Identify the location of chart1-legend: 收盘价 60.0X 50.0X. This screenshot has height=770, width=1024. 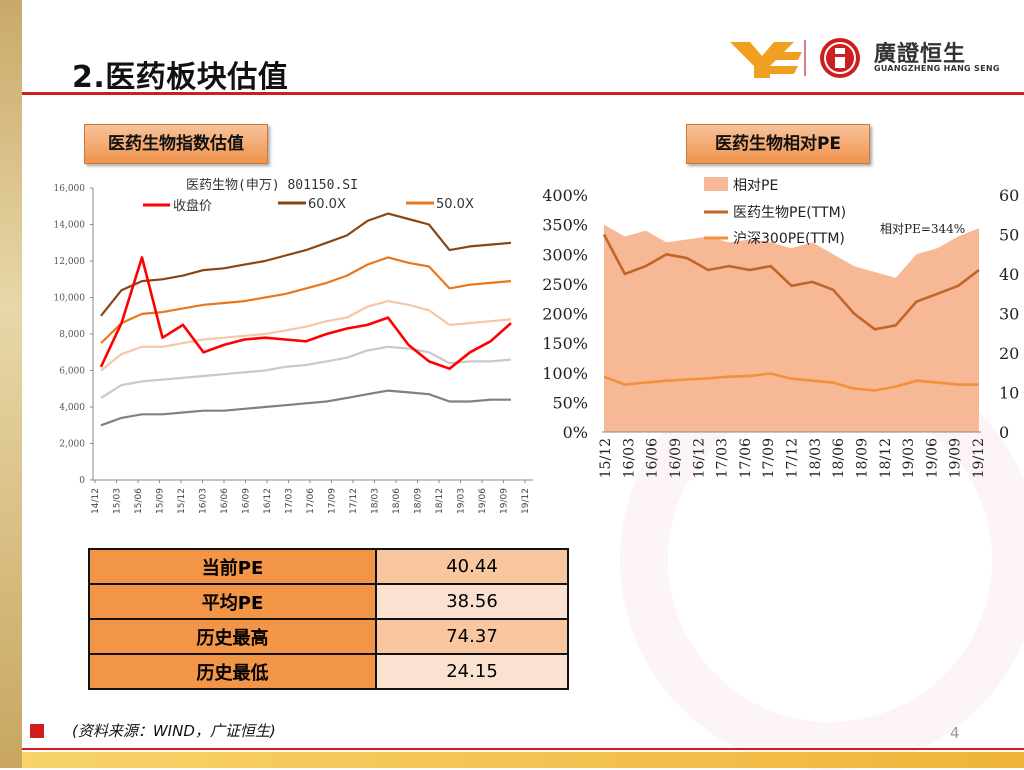
(308, 205).